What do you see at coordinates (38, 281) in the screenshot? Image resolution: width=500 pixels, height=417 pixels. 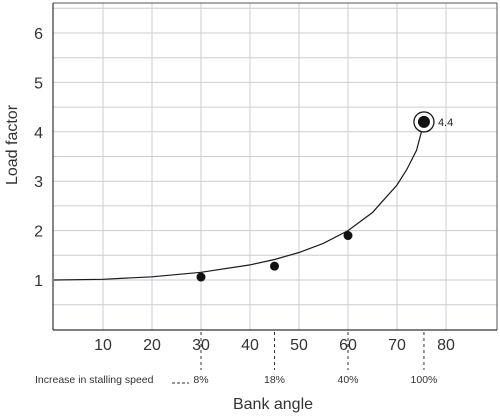 I see `y-tick-label: 1` at bounding box center [38, 281].